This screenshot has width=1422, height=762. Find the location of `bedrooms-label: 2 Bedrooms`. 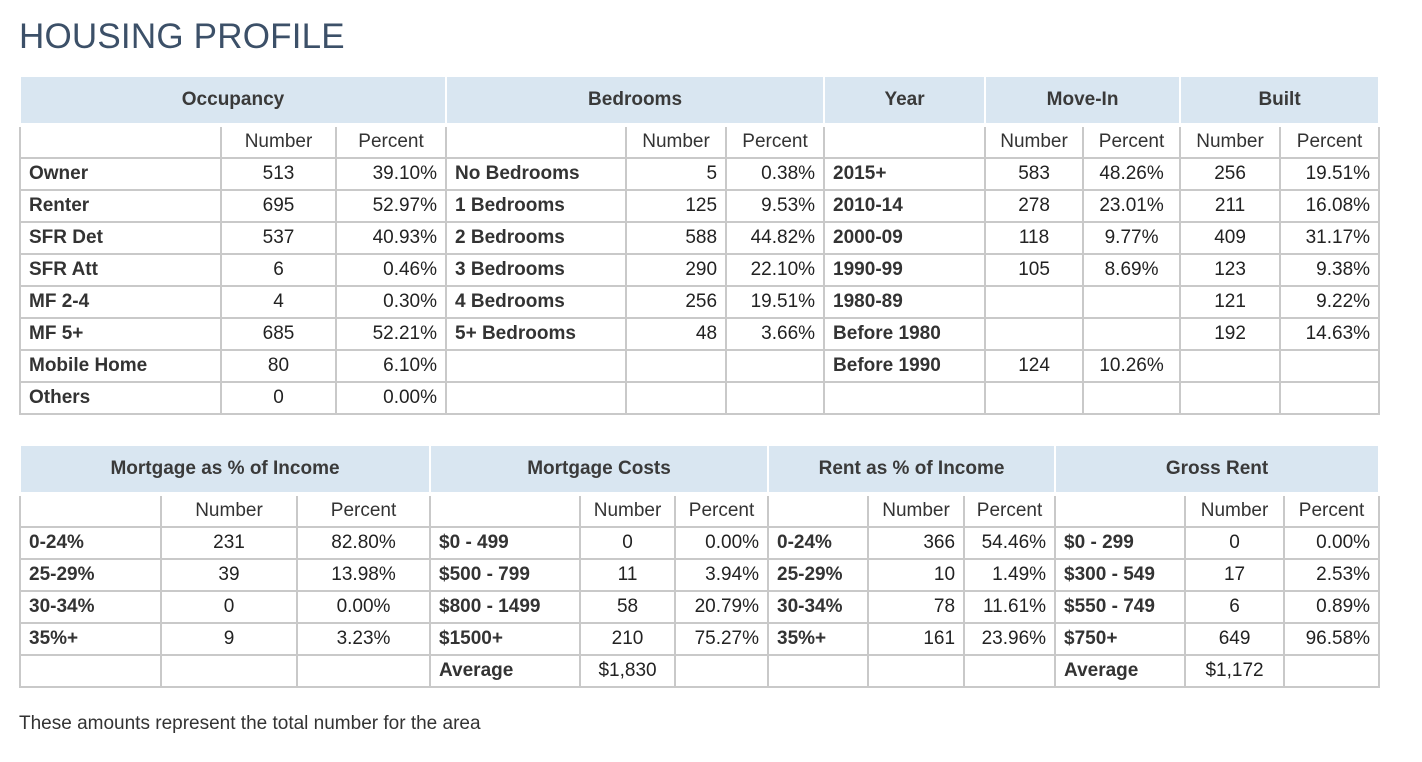

bedrooms-label: 2 Bedrooms is located at coordinates (536, 238).